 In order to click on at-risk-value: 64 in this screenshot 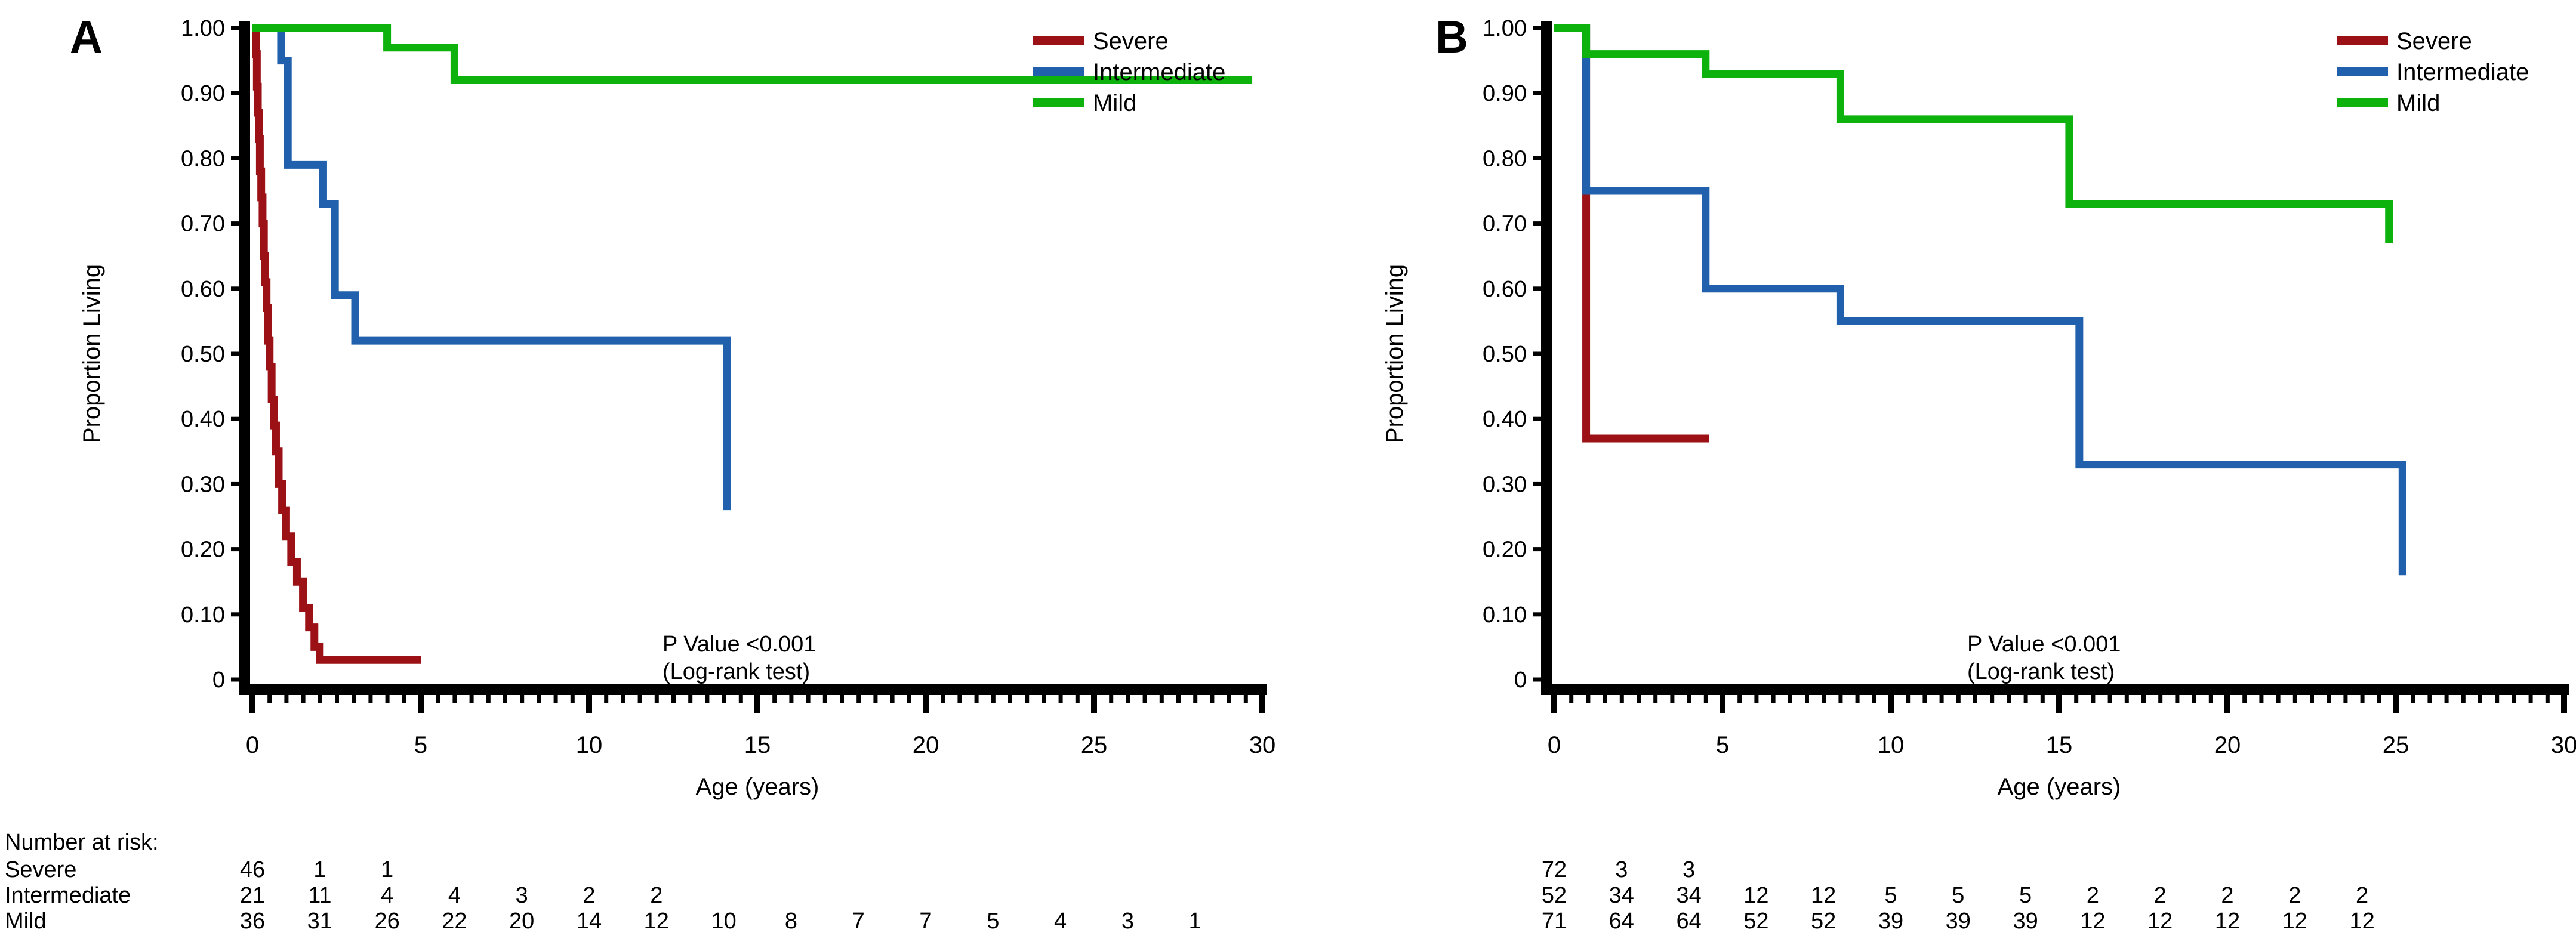, I will do `click(1688, 921)`.